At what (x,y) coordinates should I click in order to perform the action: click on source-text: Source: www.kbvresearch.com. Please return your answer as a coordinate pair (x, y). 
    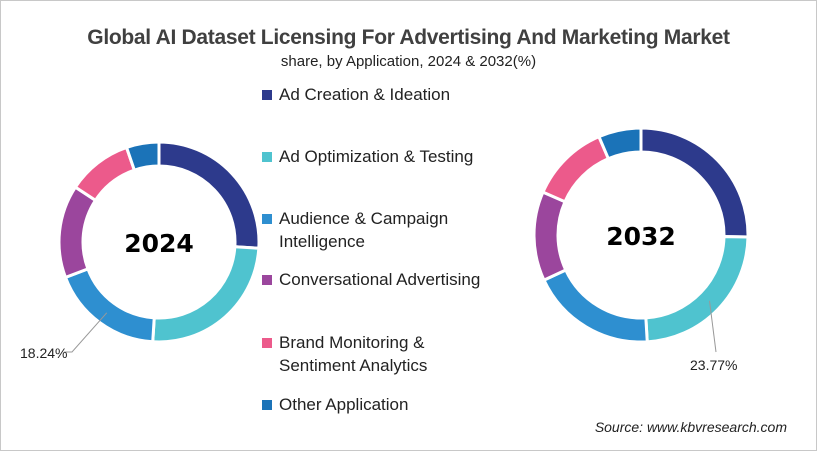
    Looking at the image, I should click on (690, 427).